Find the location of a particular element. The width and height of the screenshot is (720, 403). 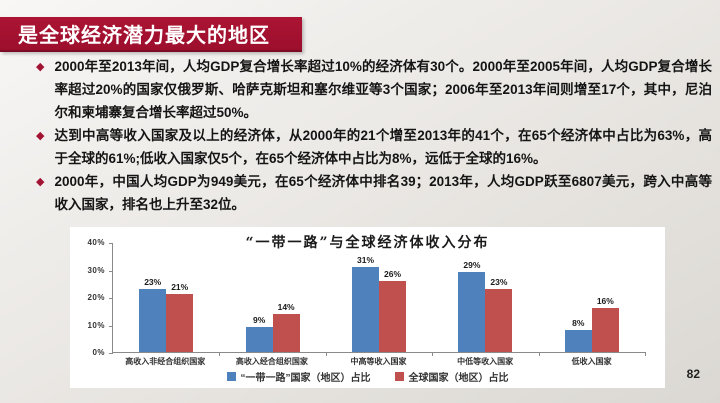

page-number: 82 is located at coordinates (693, 374).